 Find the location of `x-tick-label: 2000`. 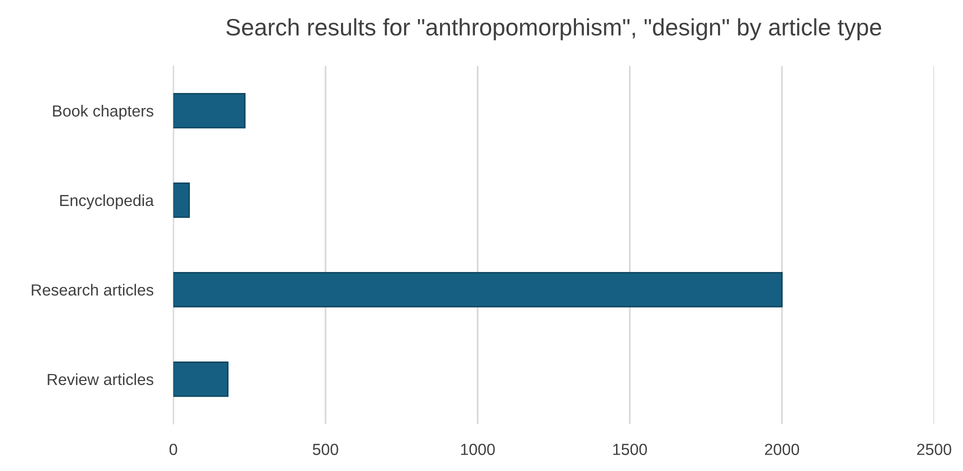

x-tick-label: 2000 is located at coordinates (782, 450).